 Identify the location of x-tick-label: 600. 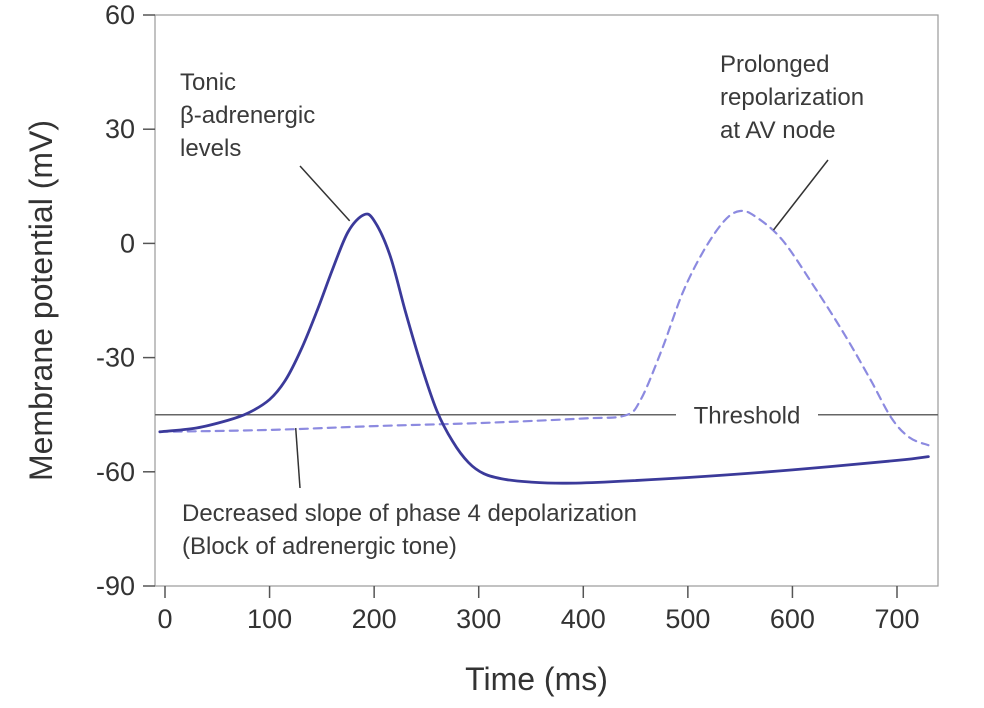
(792, 619).